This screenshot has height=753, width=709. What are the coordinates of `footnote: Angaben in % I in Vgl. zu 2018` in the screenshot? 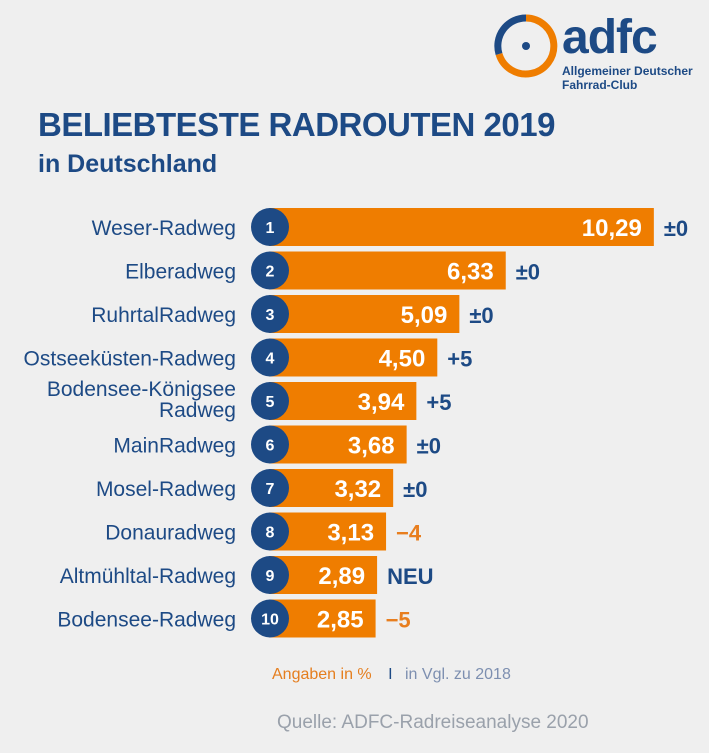 It's located at (391, 675).